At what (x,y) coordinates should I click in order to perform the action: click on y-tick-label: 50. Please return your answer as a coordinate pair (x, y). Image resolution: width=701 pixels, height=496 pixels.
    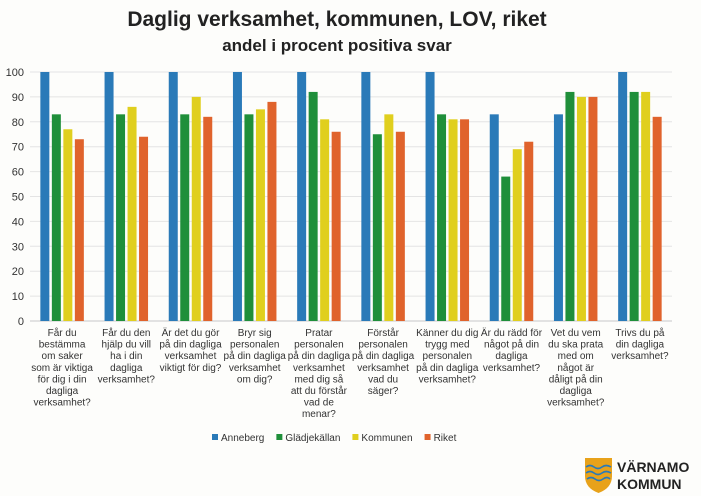
    Looking at the image, I should click on (18, 198).